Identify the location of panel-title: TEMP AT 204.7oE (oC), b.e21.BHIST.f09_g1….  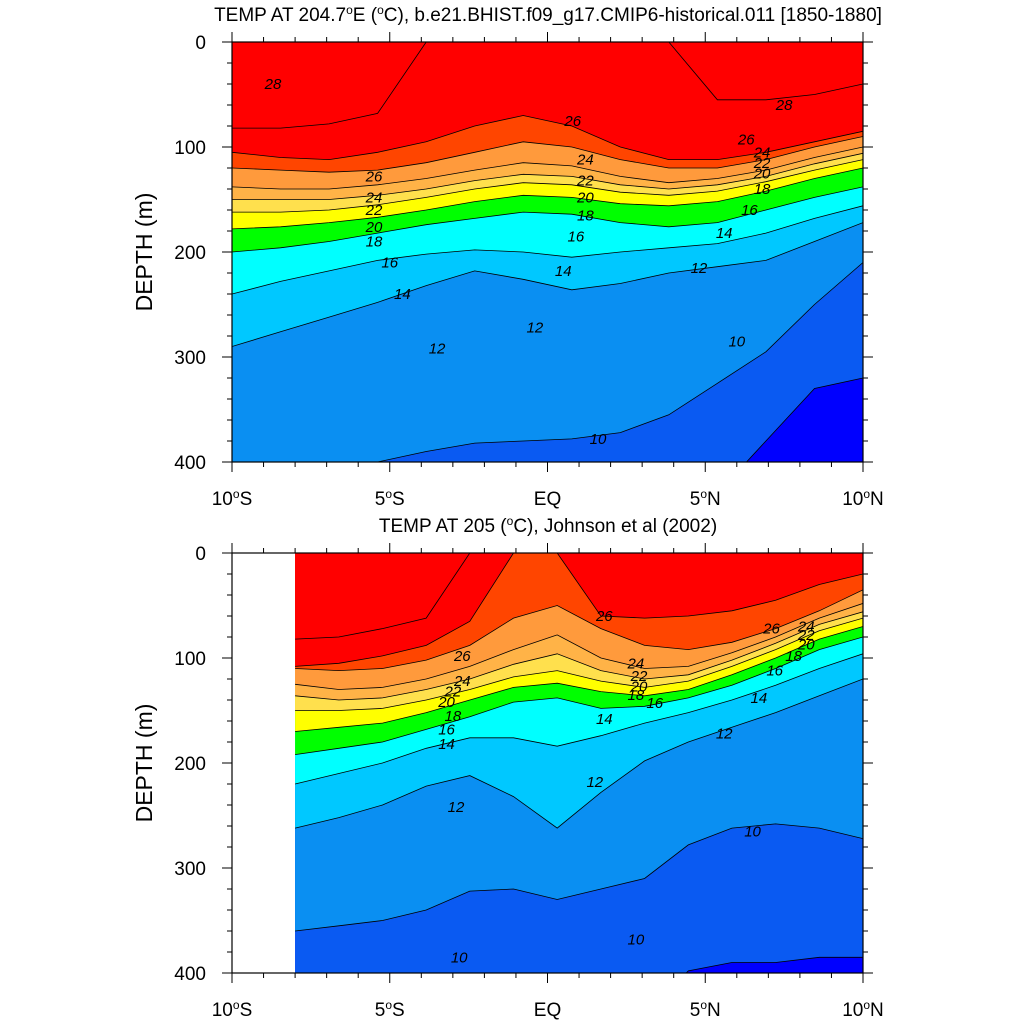
(548, 14).